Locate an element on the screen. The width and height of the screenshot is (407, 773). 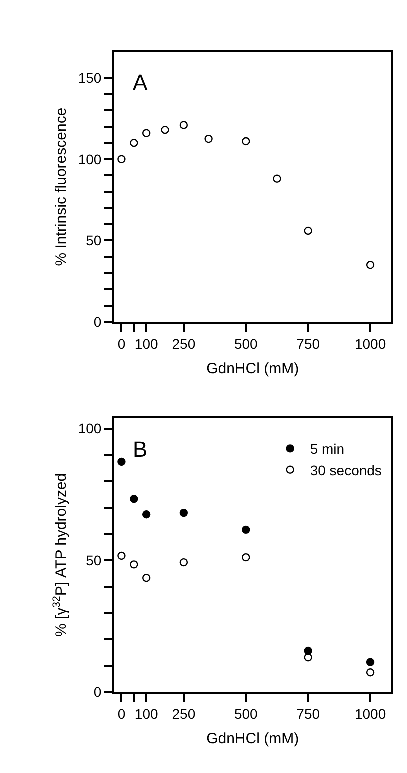
y-axis-title: % Intrinsic fluorescence is located at coordinates (61, 187).